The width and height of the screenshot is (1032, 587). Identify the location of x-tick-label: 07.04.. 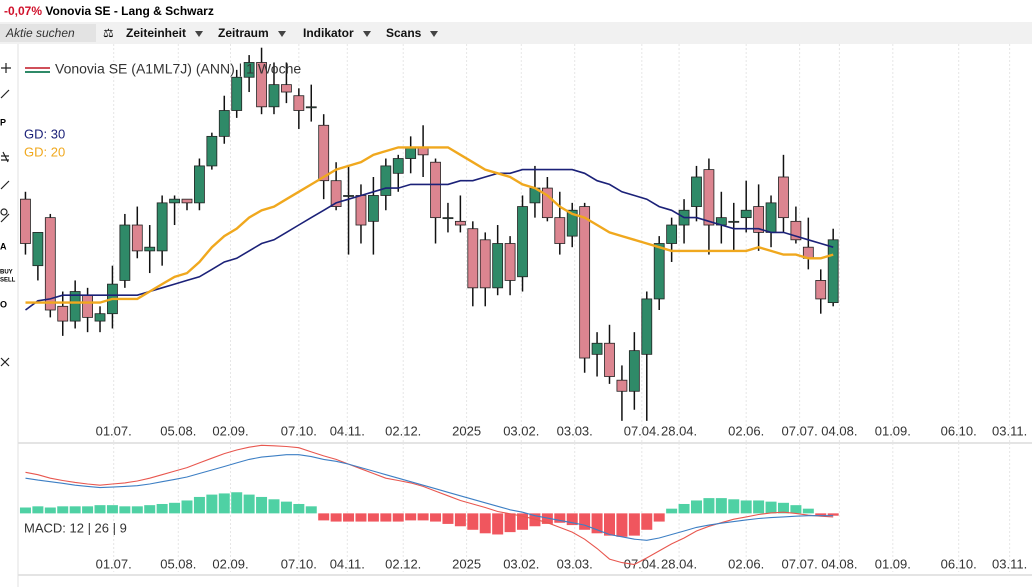
(642, 563).